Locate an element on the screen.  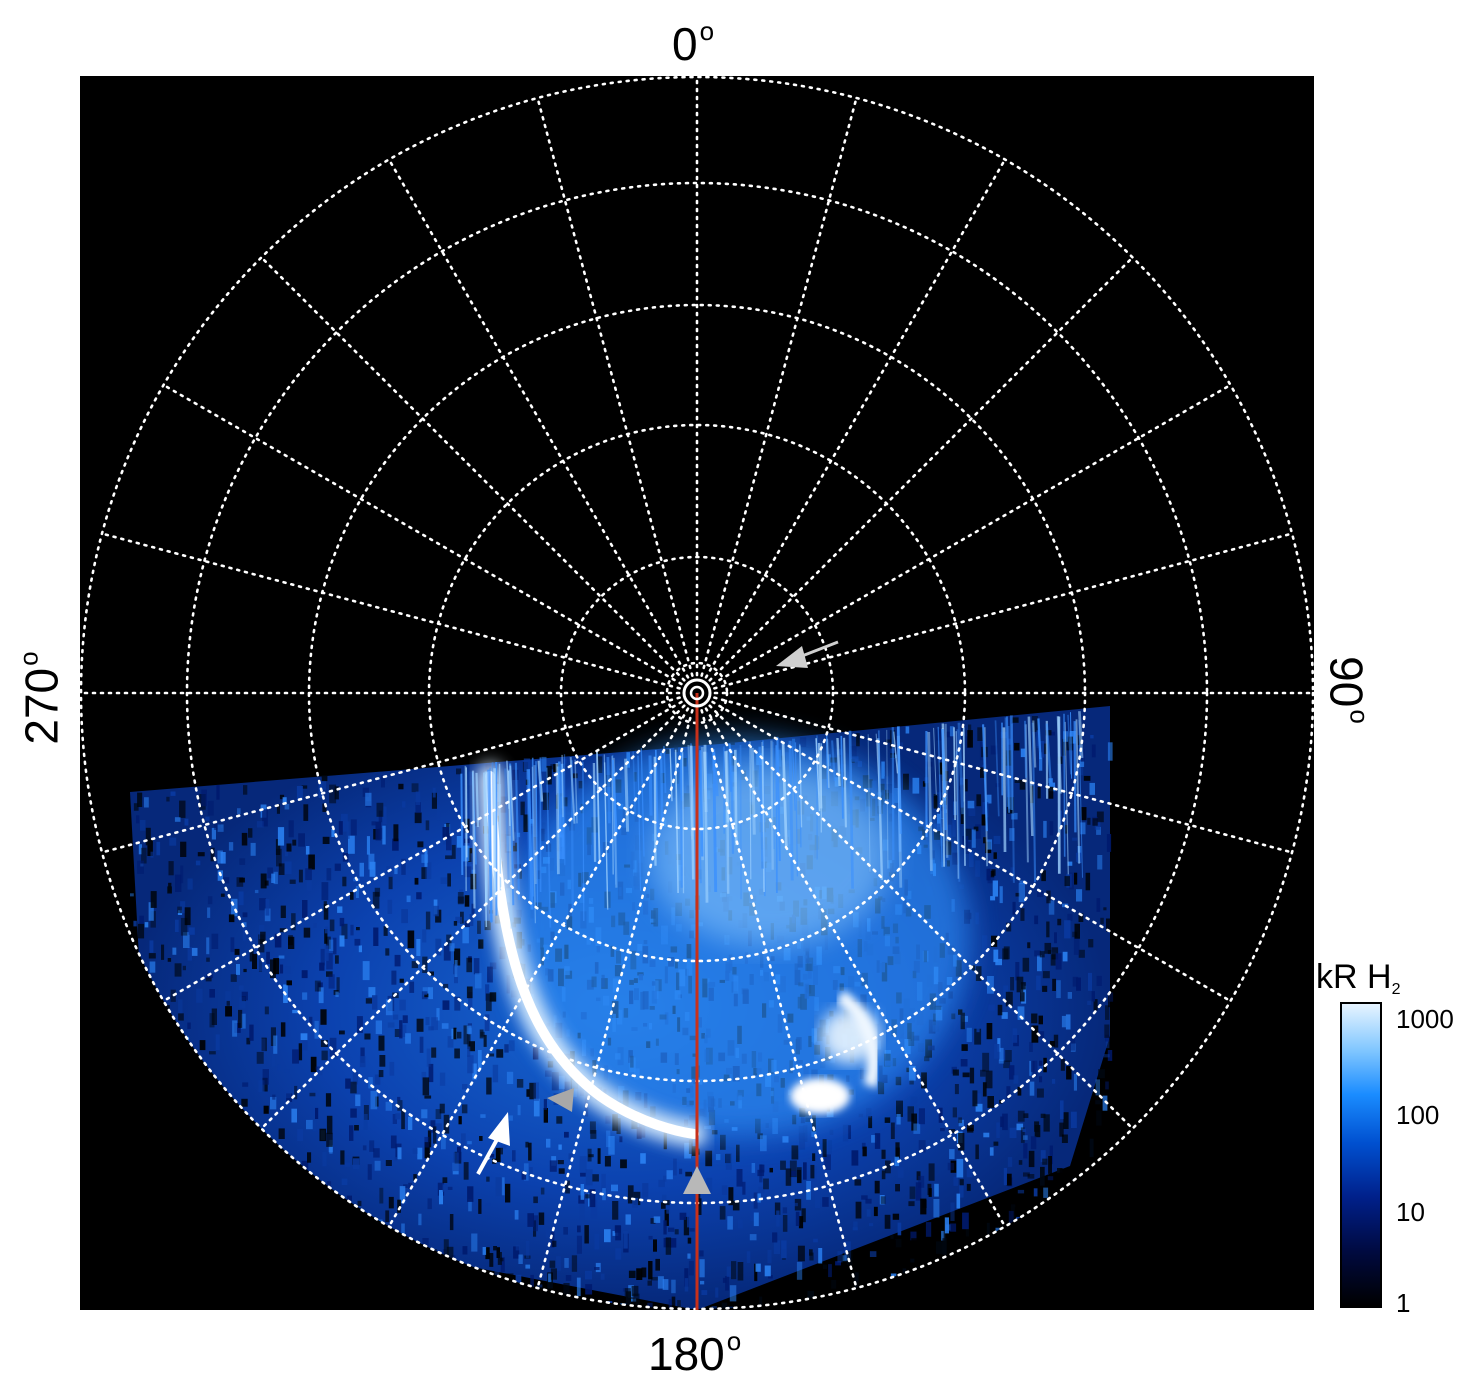
grey-arrowhead-meridian is located at coordinates (697, 1180).